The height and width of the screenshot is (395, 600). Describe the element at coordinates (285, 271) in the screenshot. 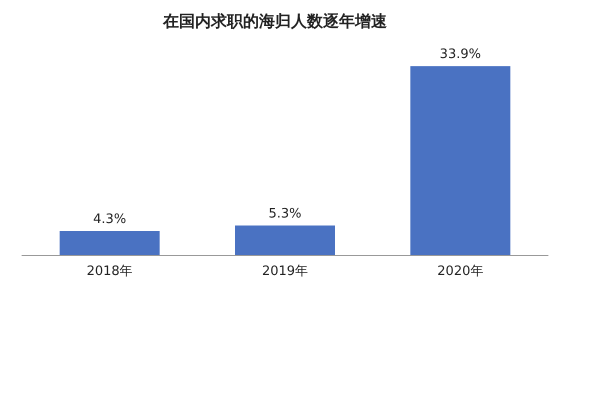

I see `x-tick-label: 2019年` at that location.